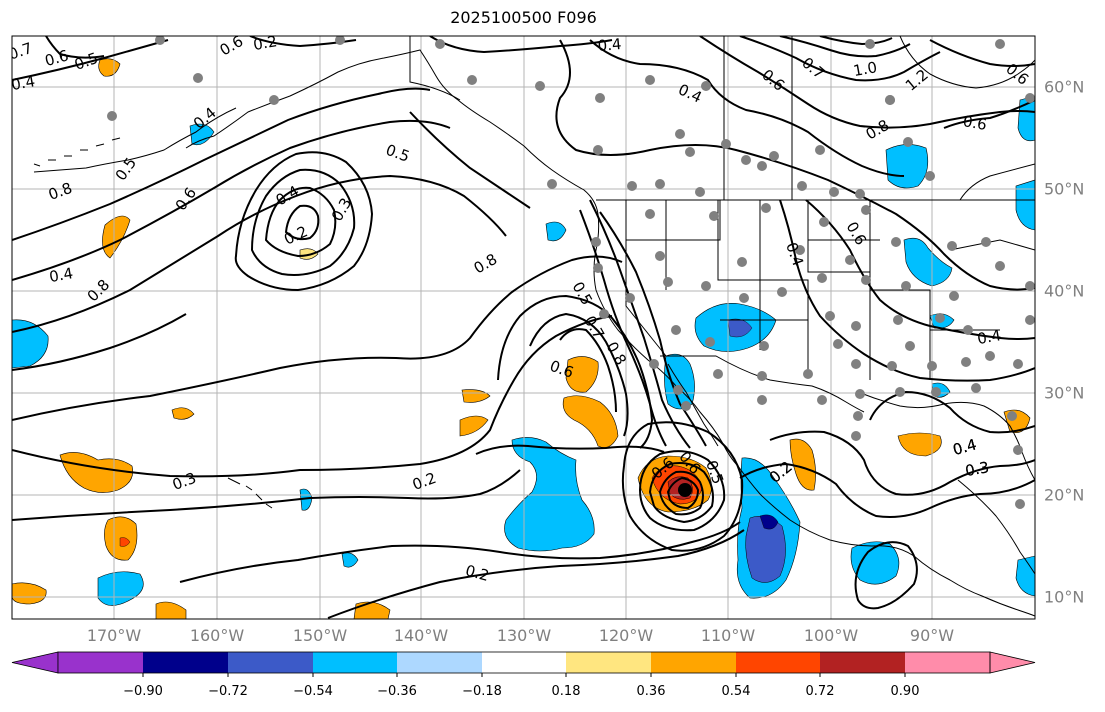 This screenshot has width=1105, height=712. Describe the element at coordinates (1064, 495) in the screenshot. I see `lat-label: 20°N` at that location.